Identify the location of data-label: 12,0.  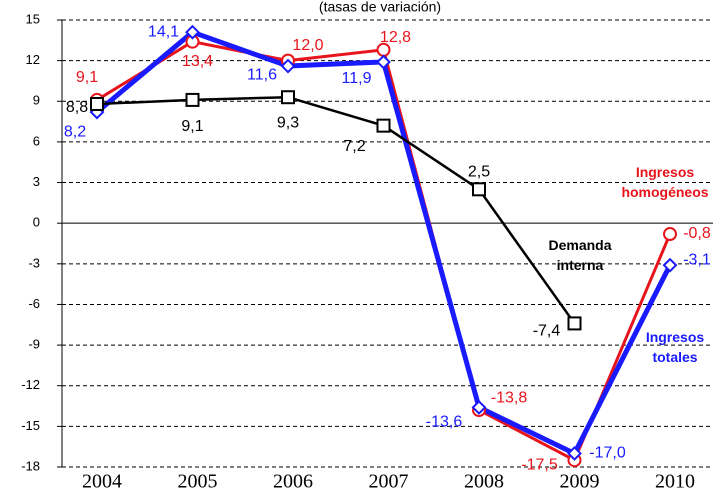
(307, 45).